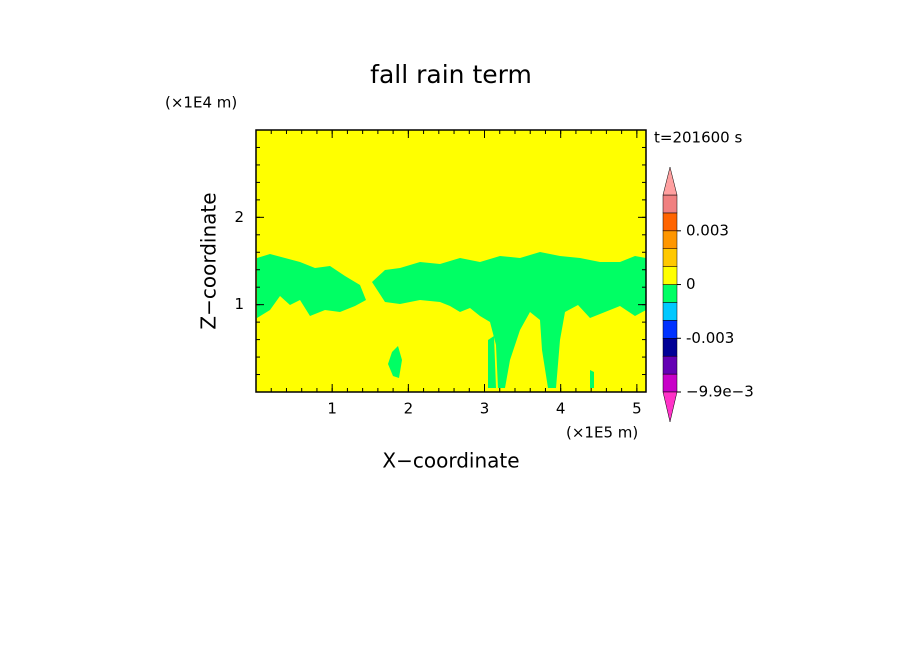 This screenshot has width=904, height=654. I want to click on colorbar-tick-label: 0.003, so click(707, 230).